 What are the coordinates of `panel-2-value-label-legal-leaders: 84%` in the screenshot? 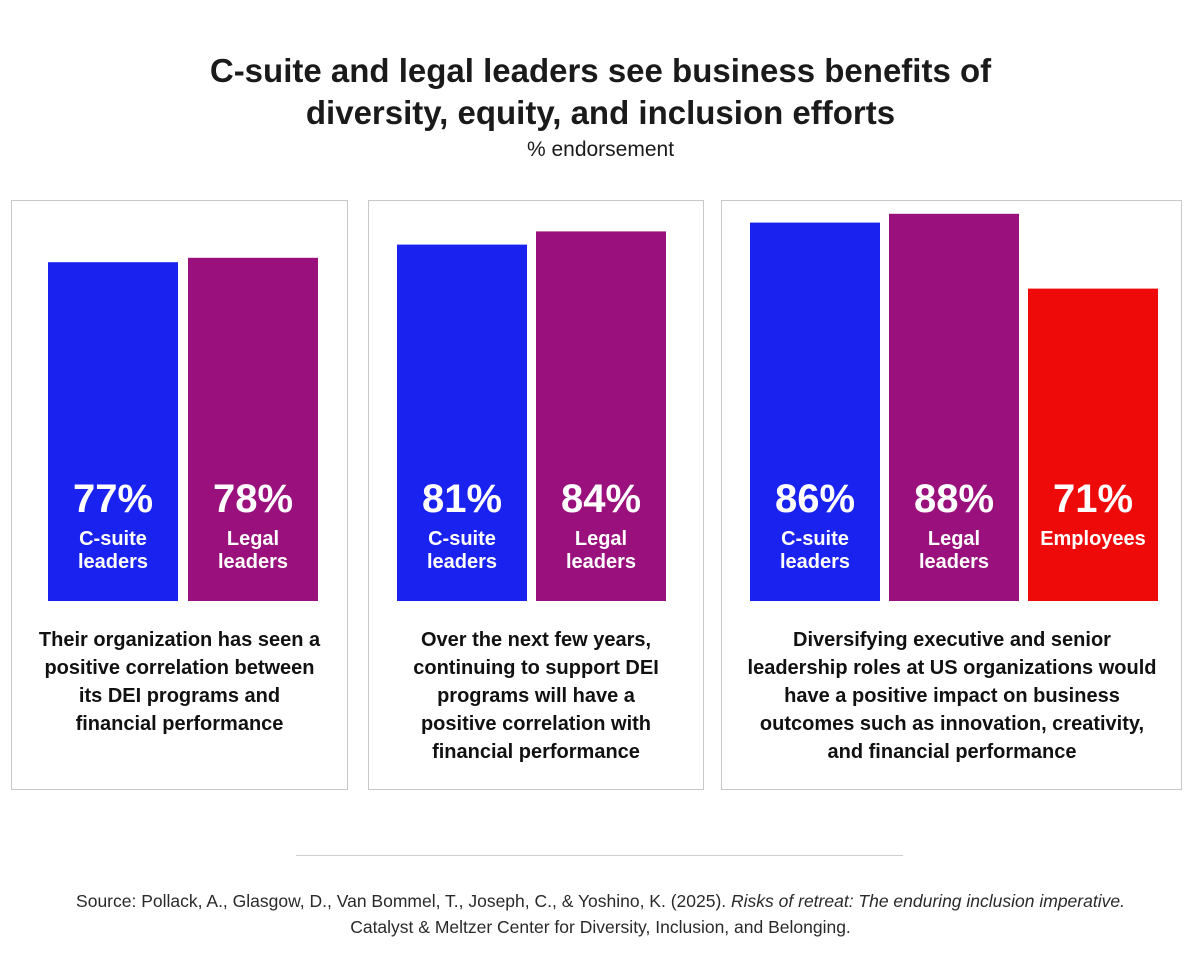 It's located at (601, 499).